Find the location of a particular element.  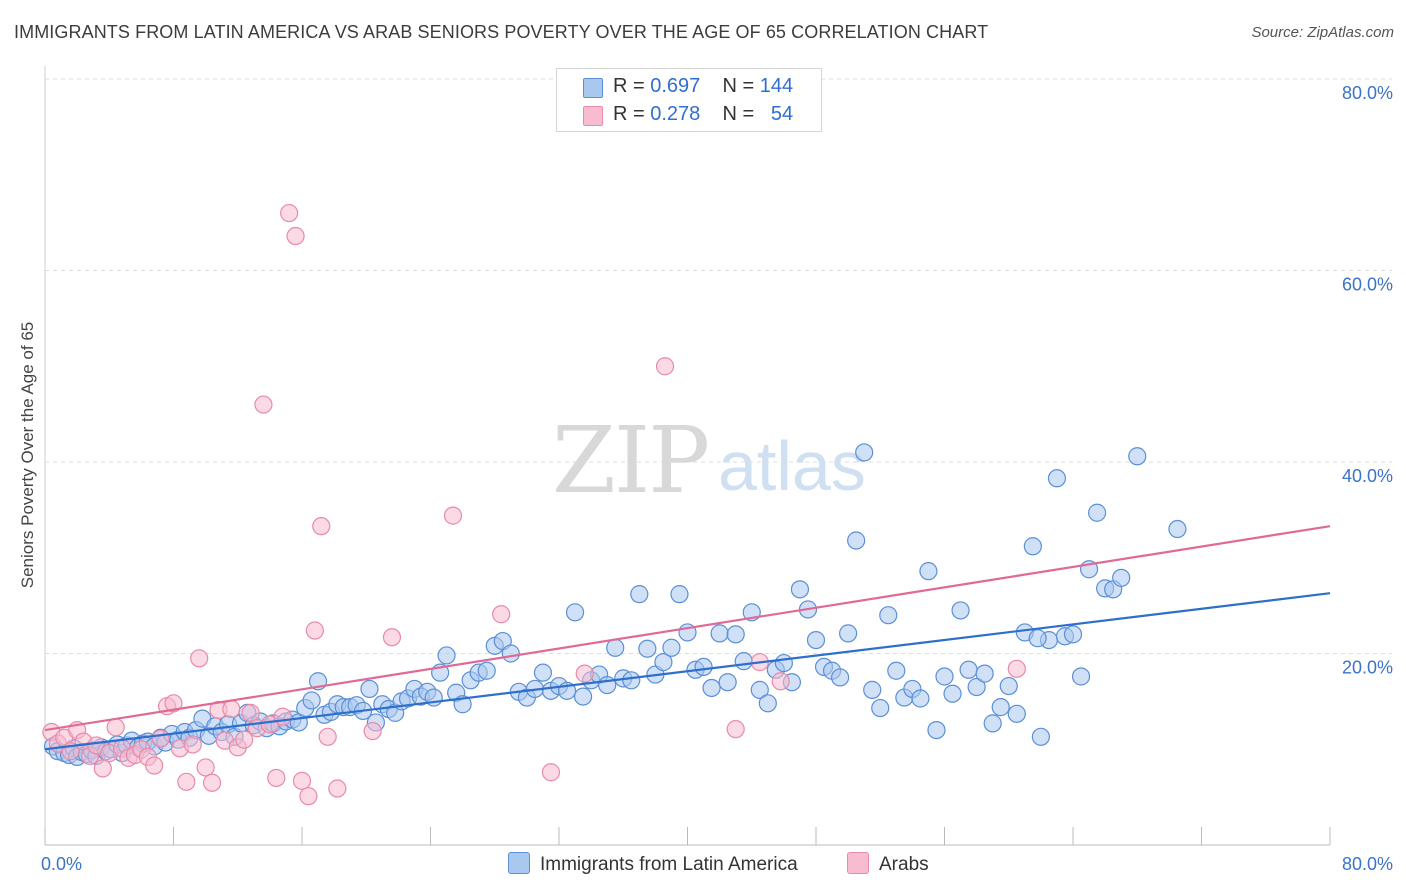

x-tick-label: 80.0% is located at coordinates (1367, 864).